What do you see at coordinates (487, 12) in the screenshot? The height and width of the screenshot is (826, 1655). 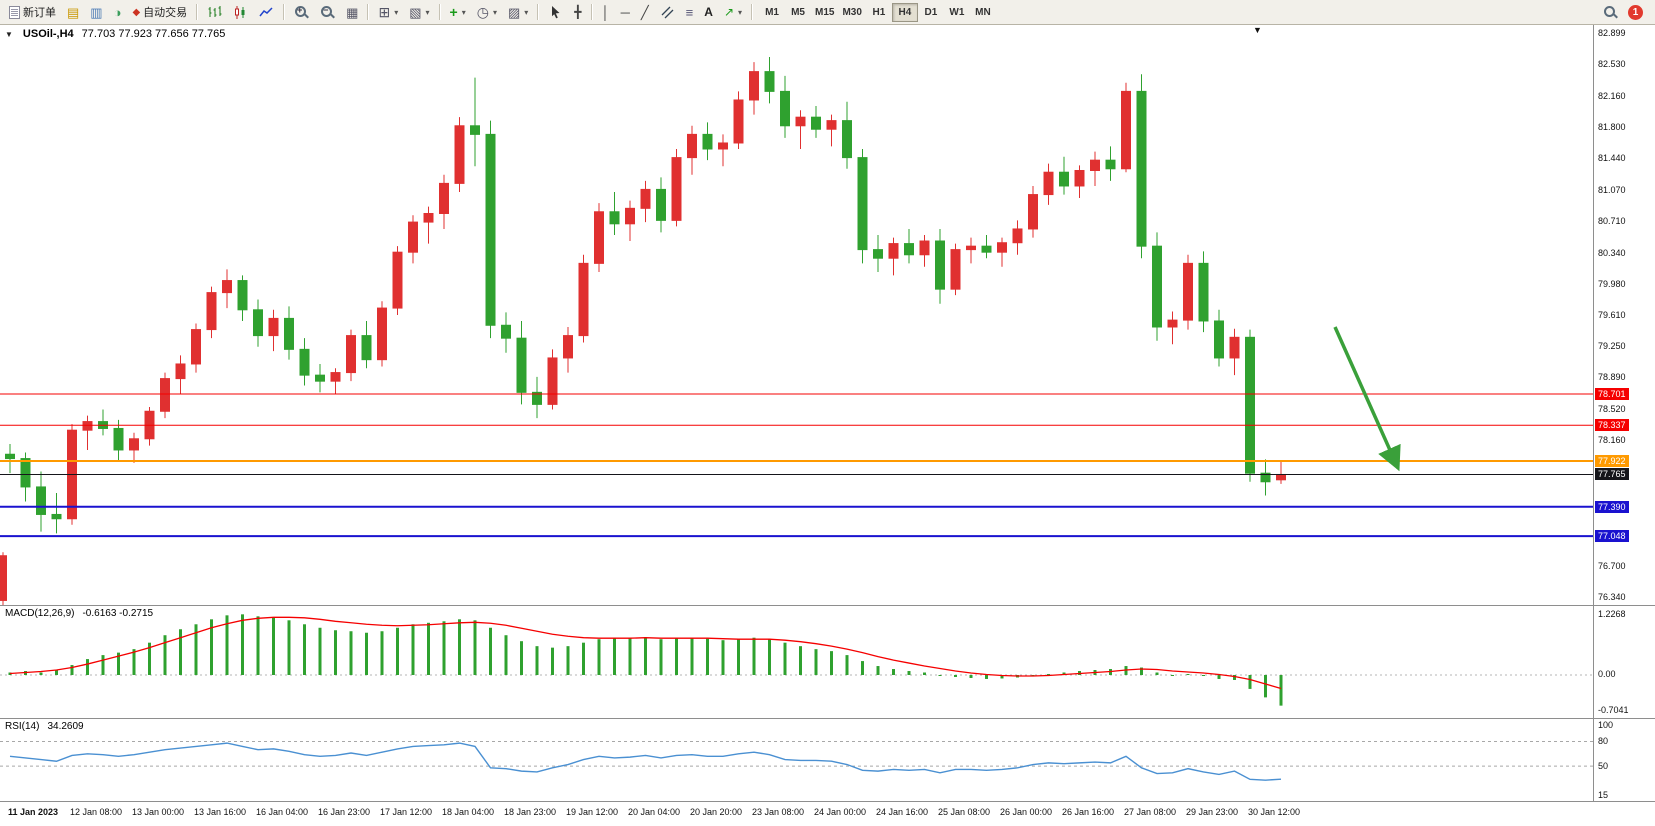 I see `periods-button: ◷ ▾` at bounding box center [487, 12].